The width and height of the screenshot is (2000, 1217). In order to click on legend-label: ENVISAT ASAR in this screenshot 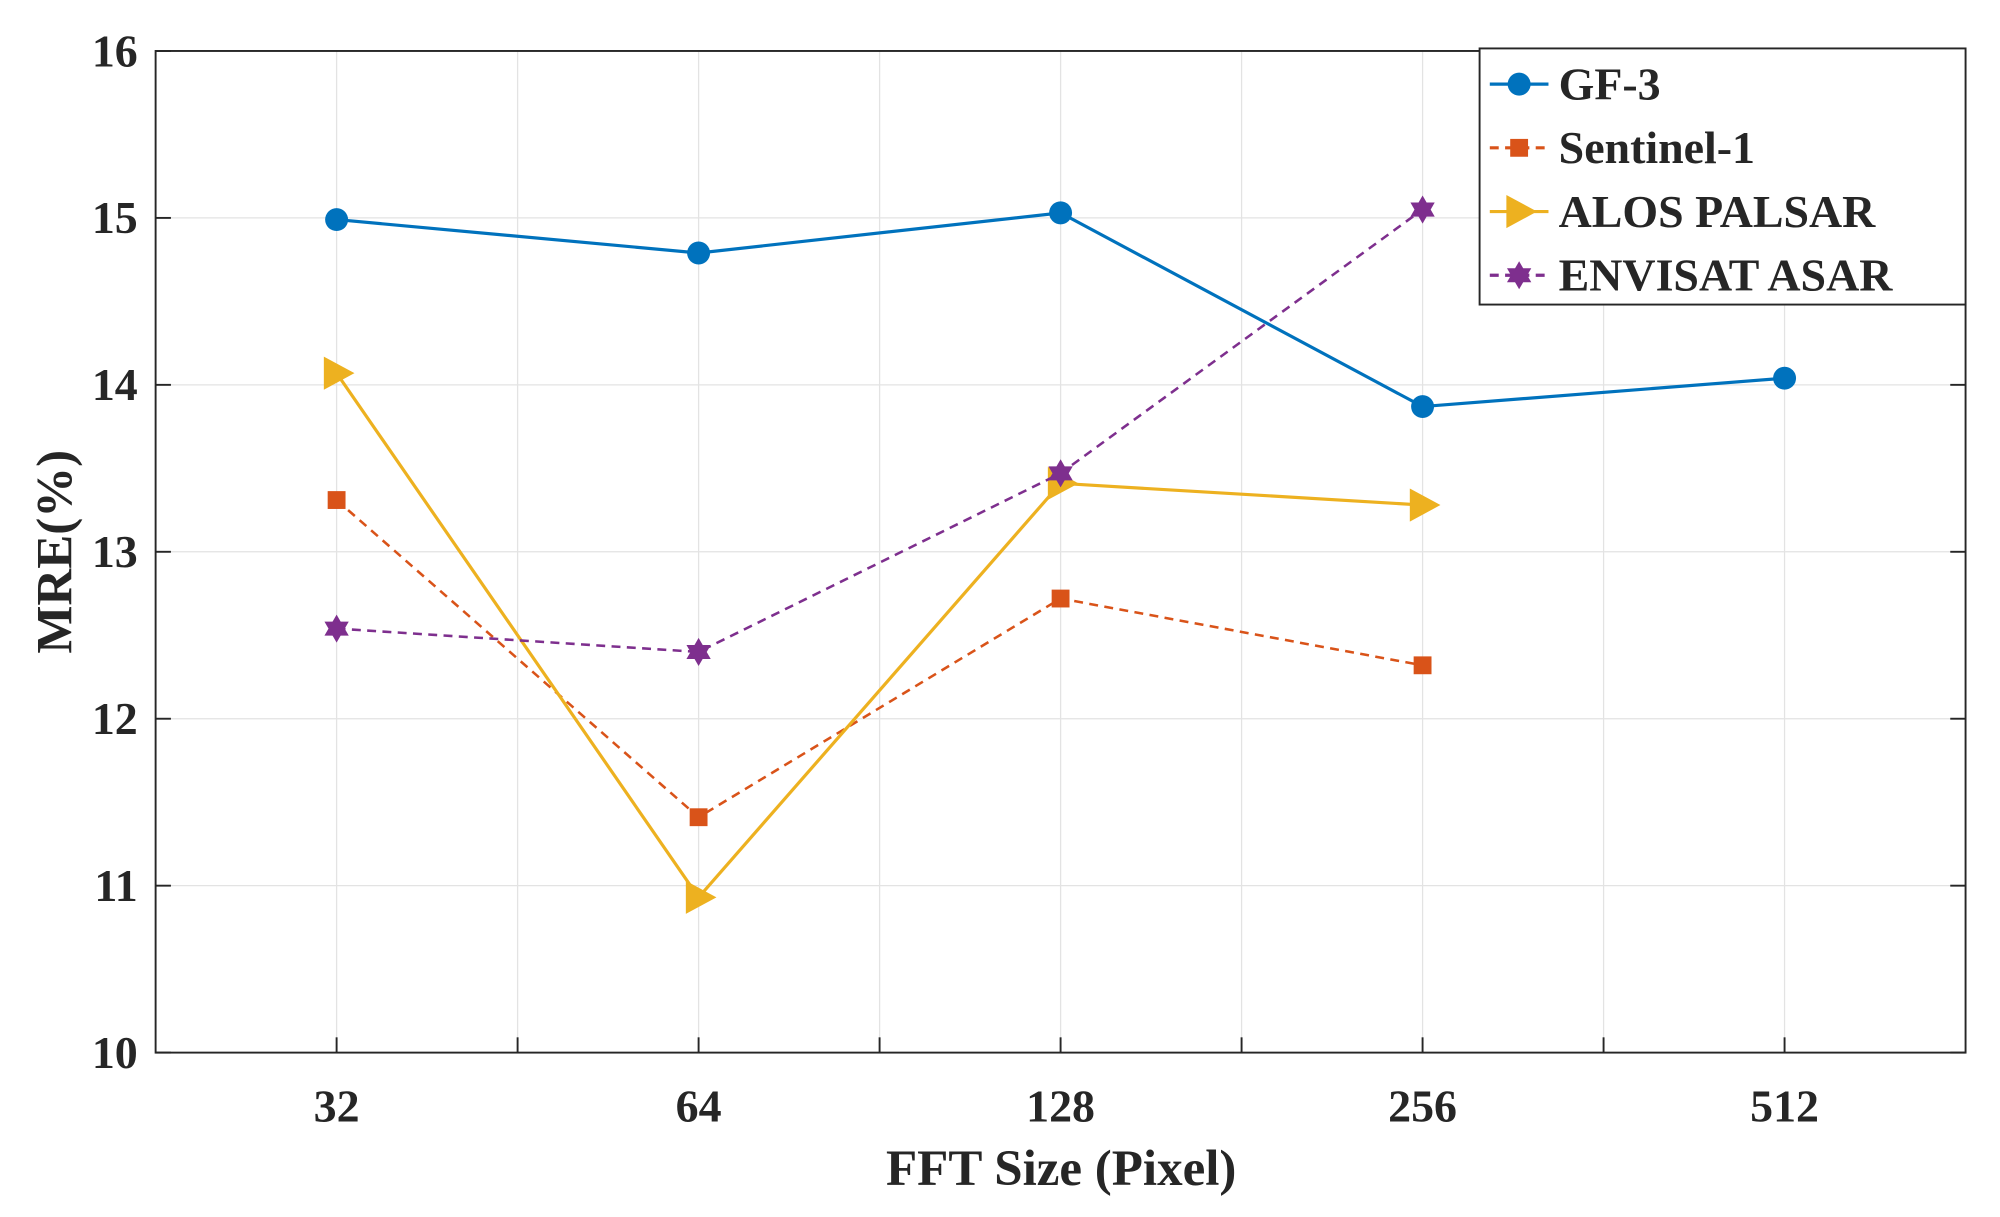, I will do `click(1726, 275)`.